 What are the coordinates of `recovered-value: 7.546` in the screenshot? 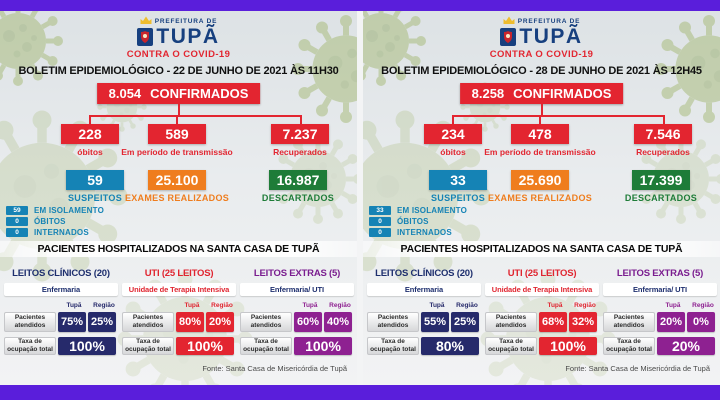 It's located at (663, 134).